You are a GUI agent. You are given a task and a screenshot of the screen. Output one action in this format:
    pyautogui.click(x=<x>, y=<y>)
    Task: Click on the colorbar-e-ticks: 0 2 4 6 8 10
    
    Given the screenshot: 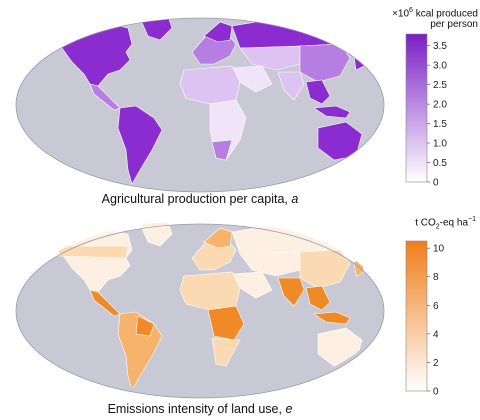 What is the action you would take?
    pyautogui.click(x=436, y=321)
    